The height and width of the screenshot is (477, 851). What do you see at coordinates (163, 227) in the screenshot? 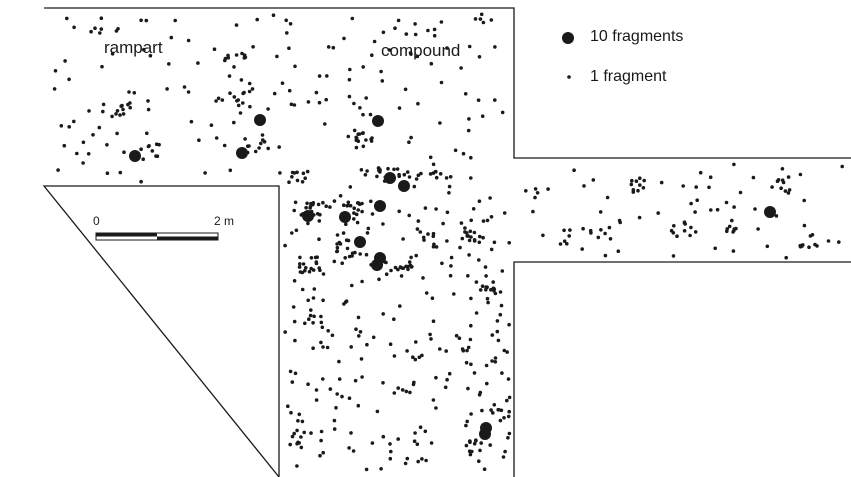
I see `scale-bar: 0 2 m` at bounding box center [163, 227].